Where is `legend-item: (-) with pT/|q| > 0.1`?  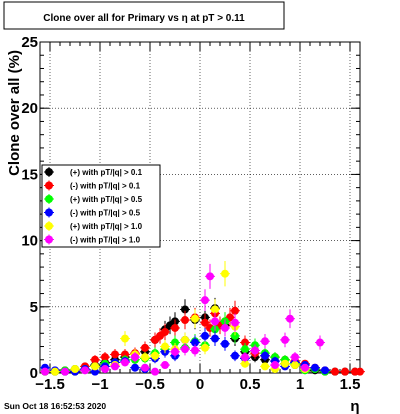
legend-item: (-) with pT/|q| > 0.1 is located at coordinates (92, 185).